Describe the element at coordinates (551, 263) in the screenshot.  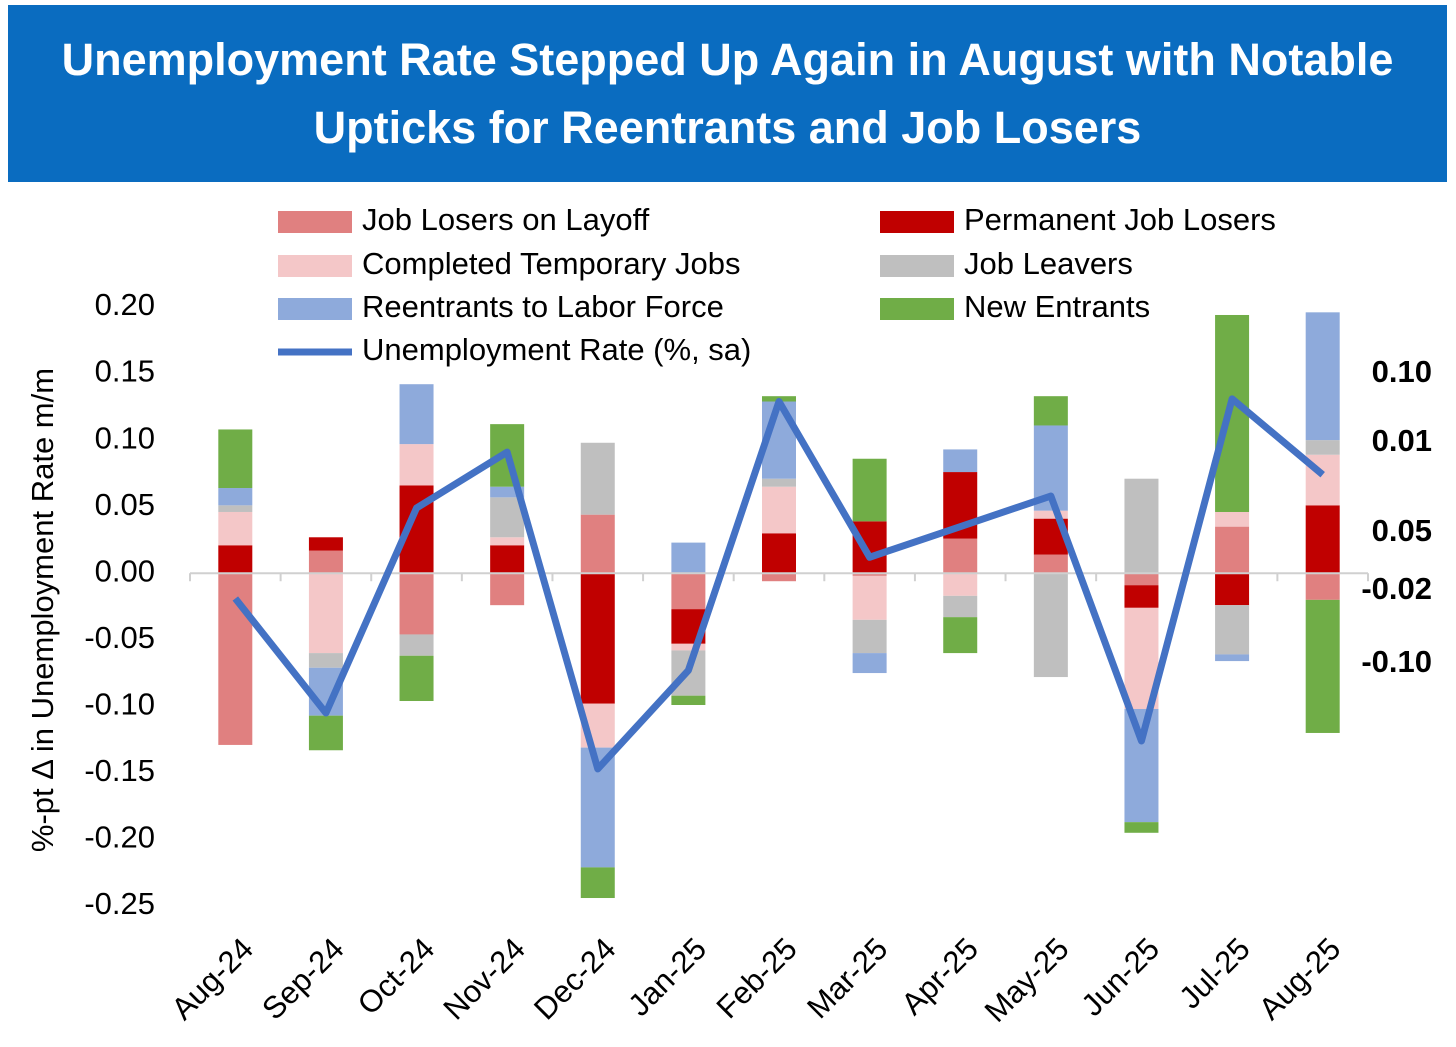
I see `legend-label: Completed Temporary Jobs` at that location.